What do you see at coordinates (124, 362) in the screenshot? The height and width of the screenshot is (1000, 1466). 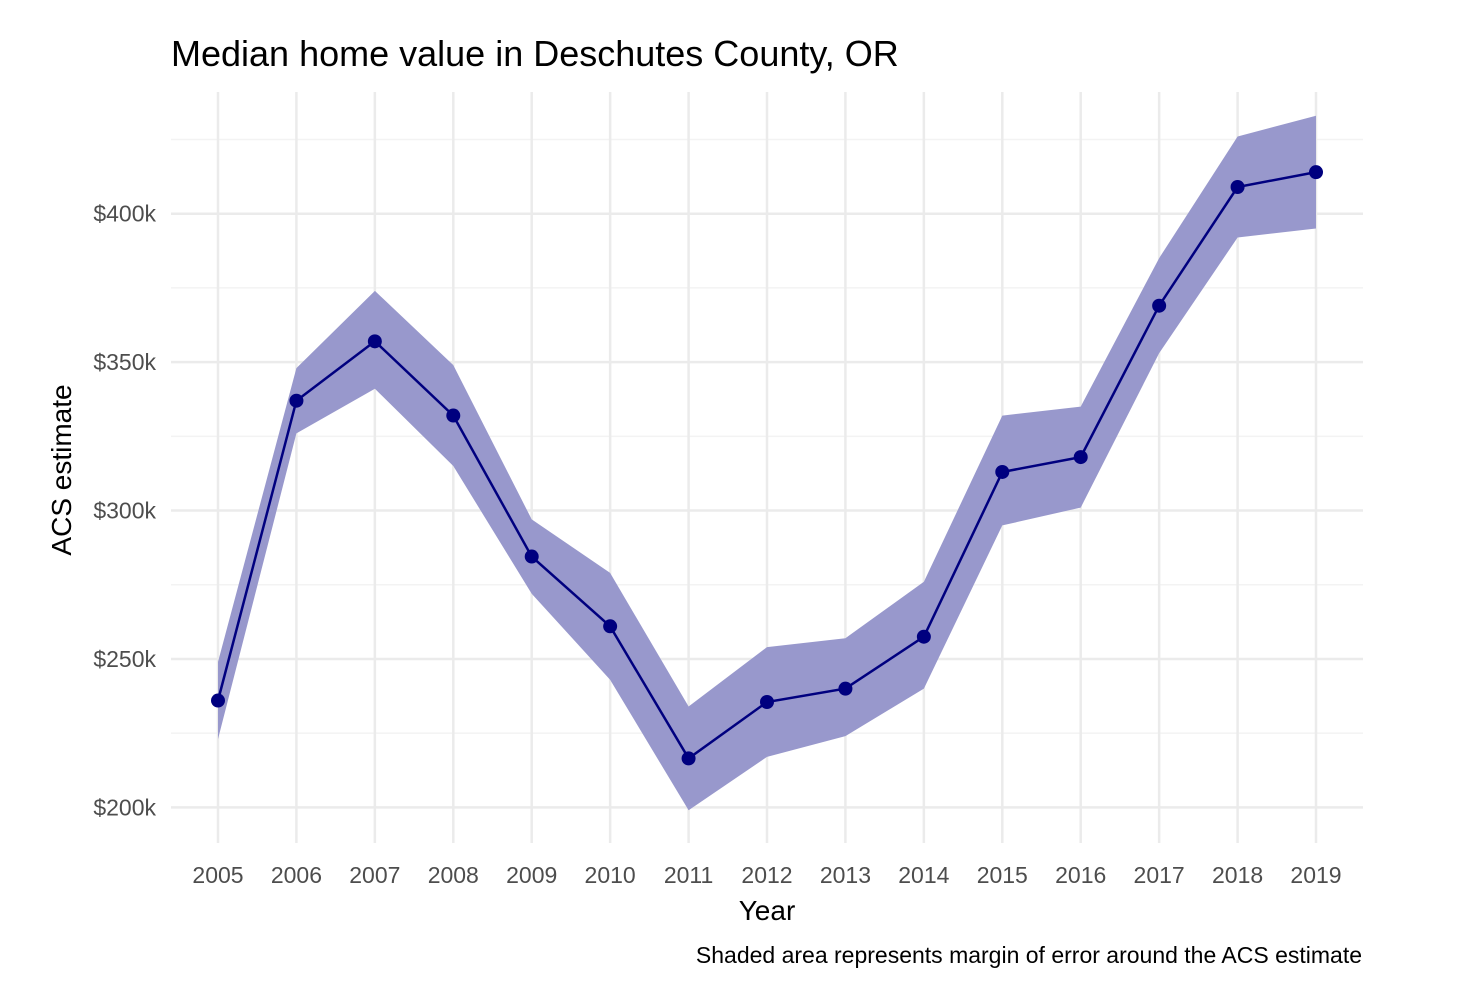 I see `y-tick-label: $350k` at bounding box center [124, 362].